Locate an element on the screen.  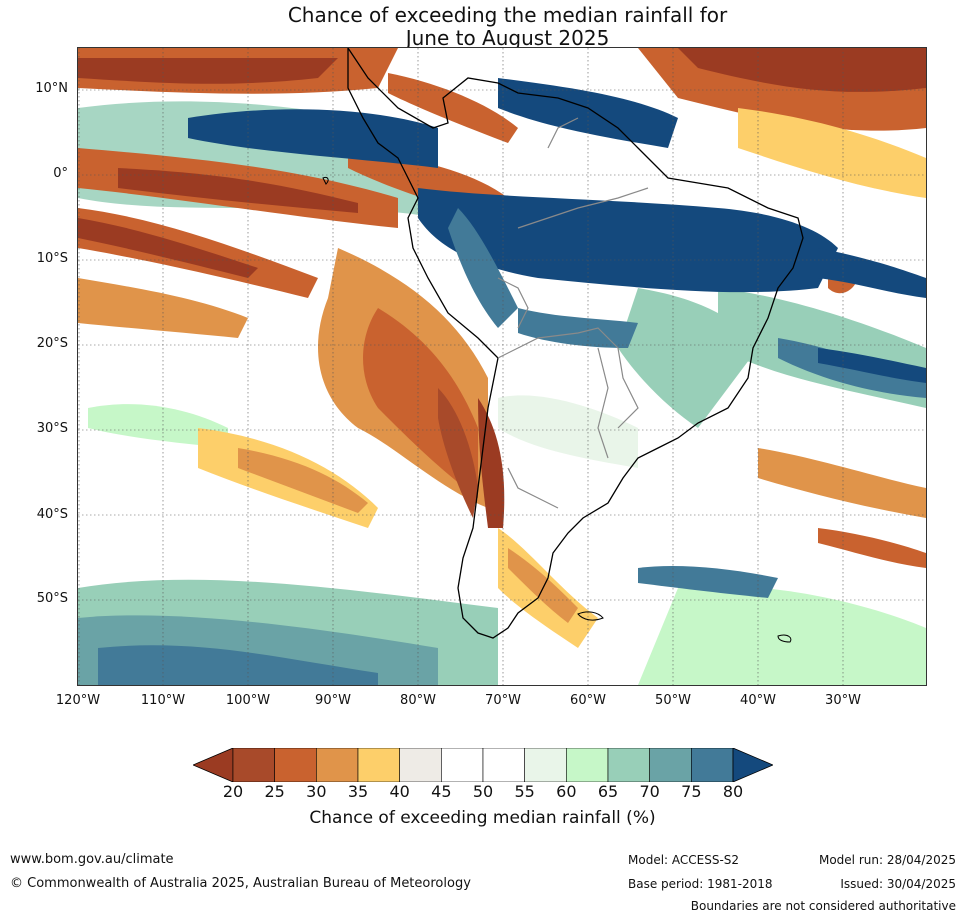
country-borders is located at coordinates (573, 313).